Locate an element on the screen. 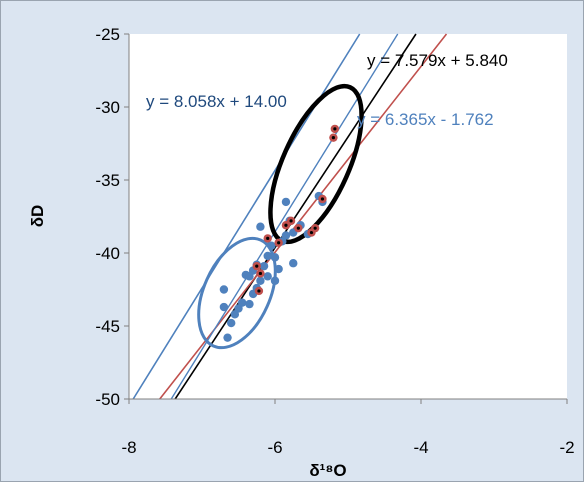 The image size is (584, 483). equation-label-2: y = 8.058x + 14.00 is located at coordinates (216, 101).